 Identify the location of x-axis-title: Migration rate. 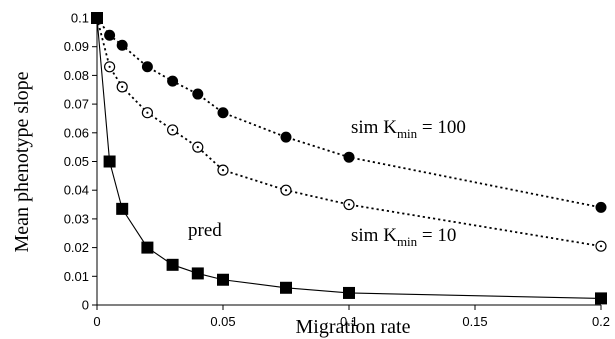
(353, 327).